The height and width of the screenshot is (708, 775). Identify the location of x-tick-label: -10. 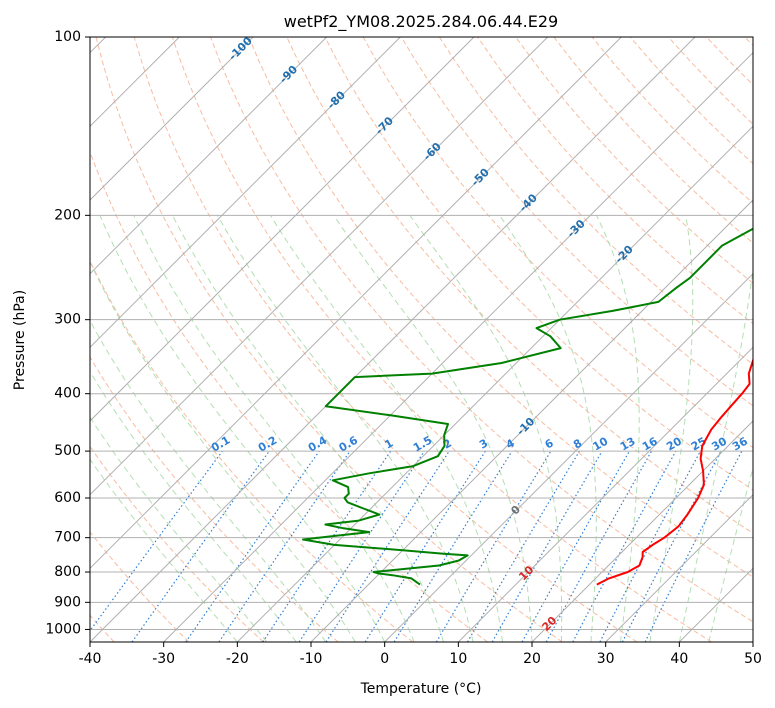
(311, 659).